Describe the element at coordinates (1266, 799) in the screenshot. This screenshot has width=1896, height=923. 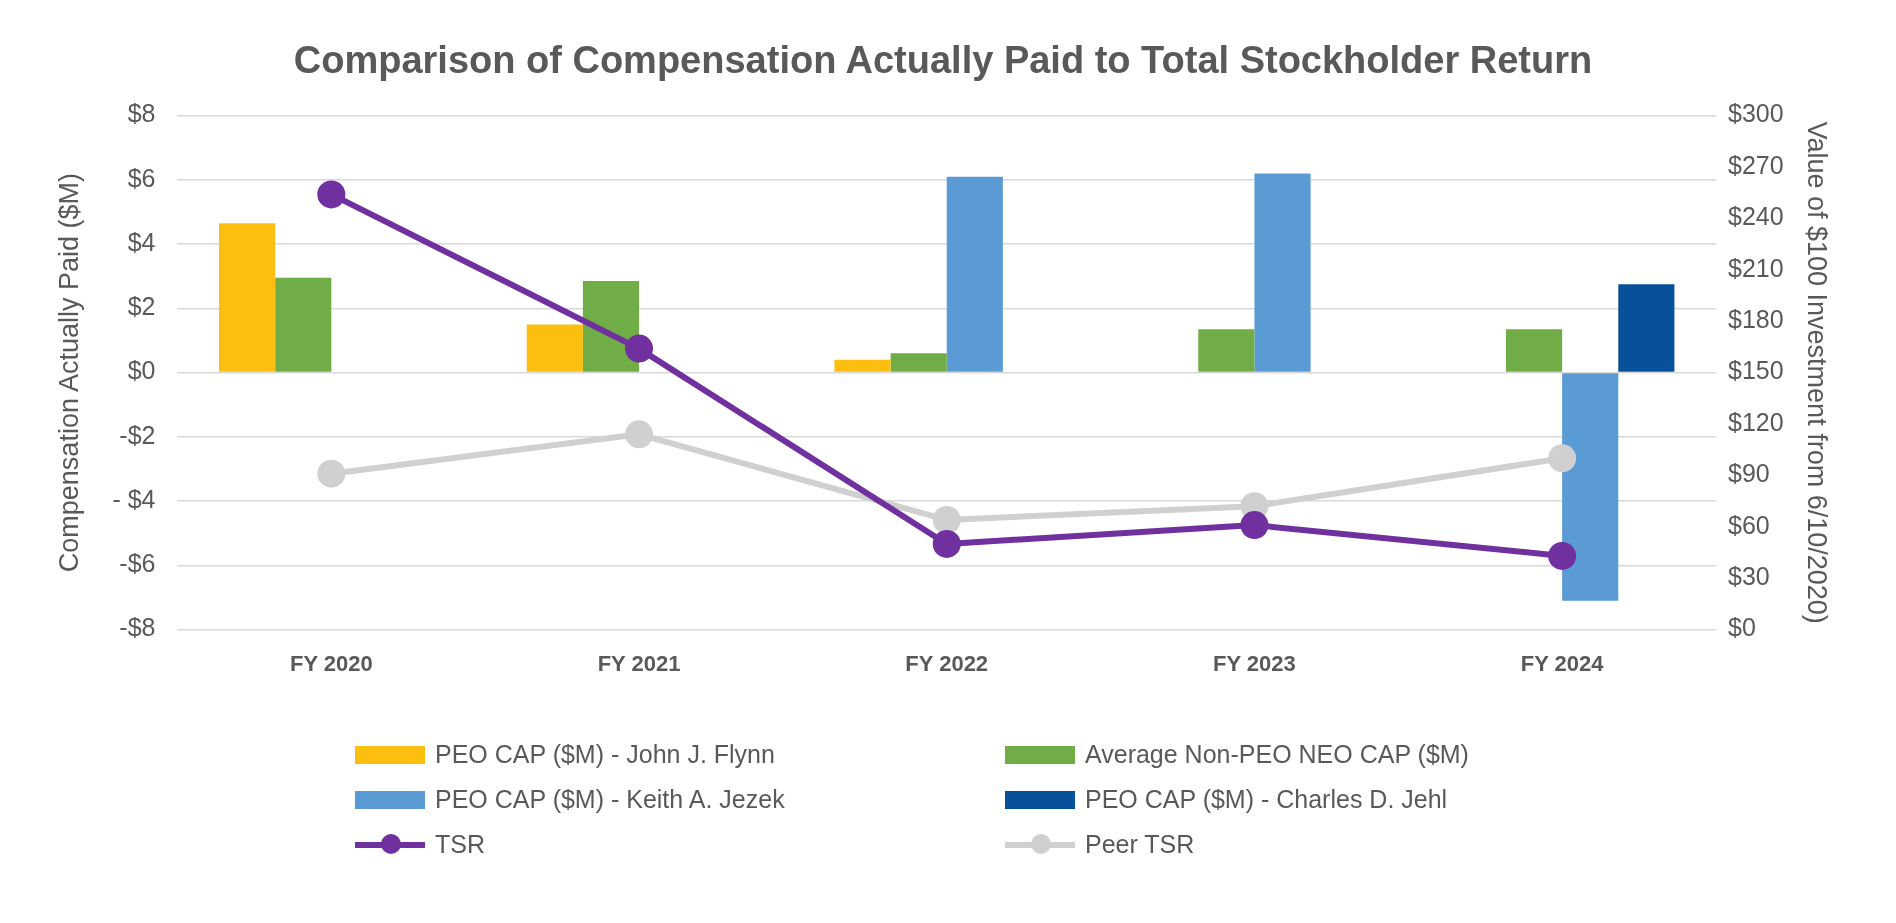
I see `legend-label: PEO CAP ($M) - Charles D. Jehl` at that location.